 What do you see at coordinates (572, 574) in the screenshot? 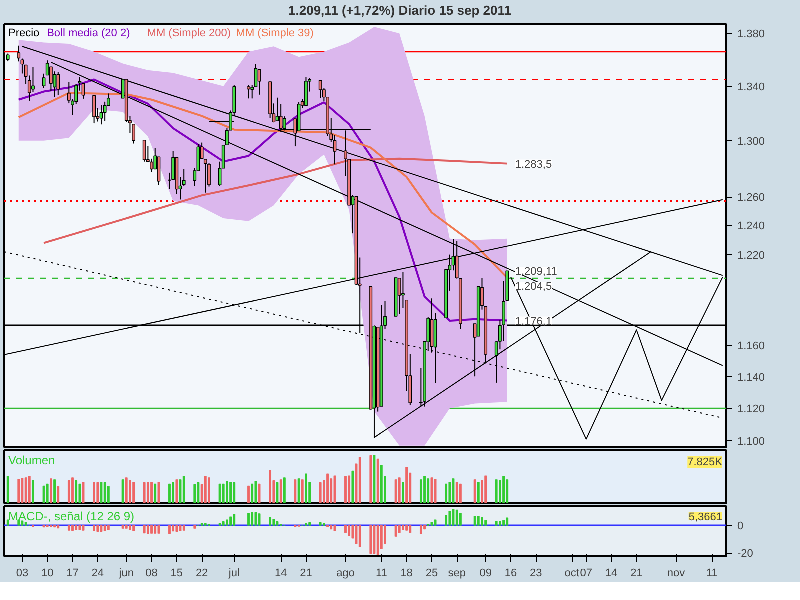
I see `x-tick-label: oct` at bounding box center [572, 574].